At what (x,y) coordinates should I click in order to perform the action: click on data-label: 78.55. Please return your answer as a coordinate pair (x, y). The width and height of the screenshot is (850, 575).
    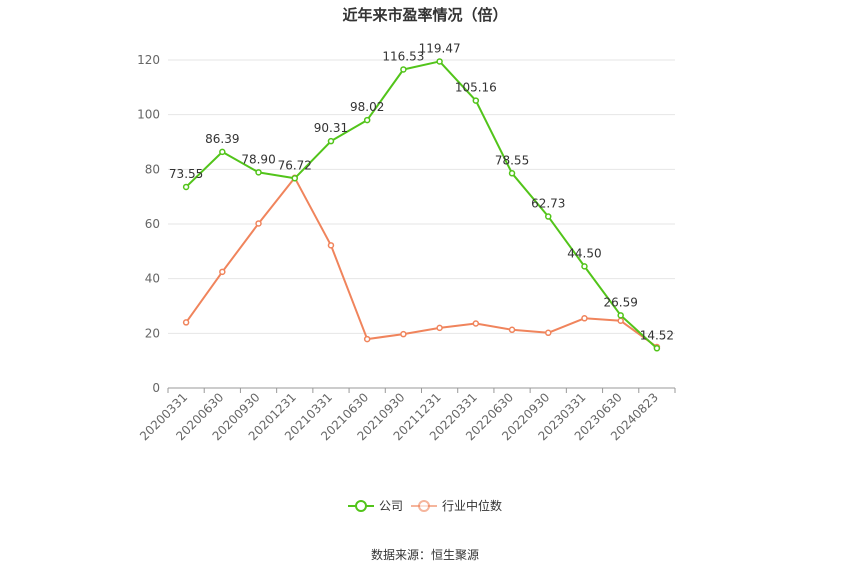
    Looking at the image, I should click on (512, 160).